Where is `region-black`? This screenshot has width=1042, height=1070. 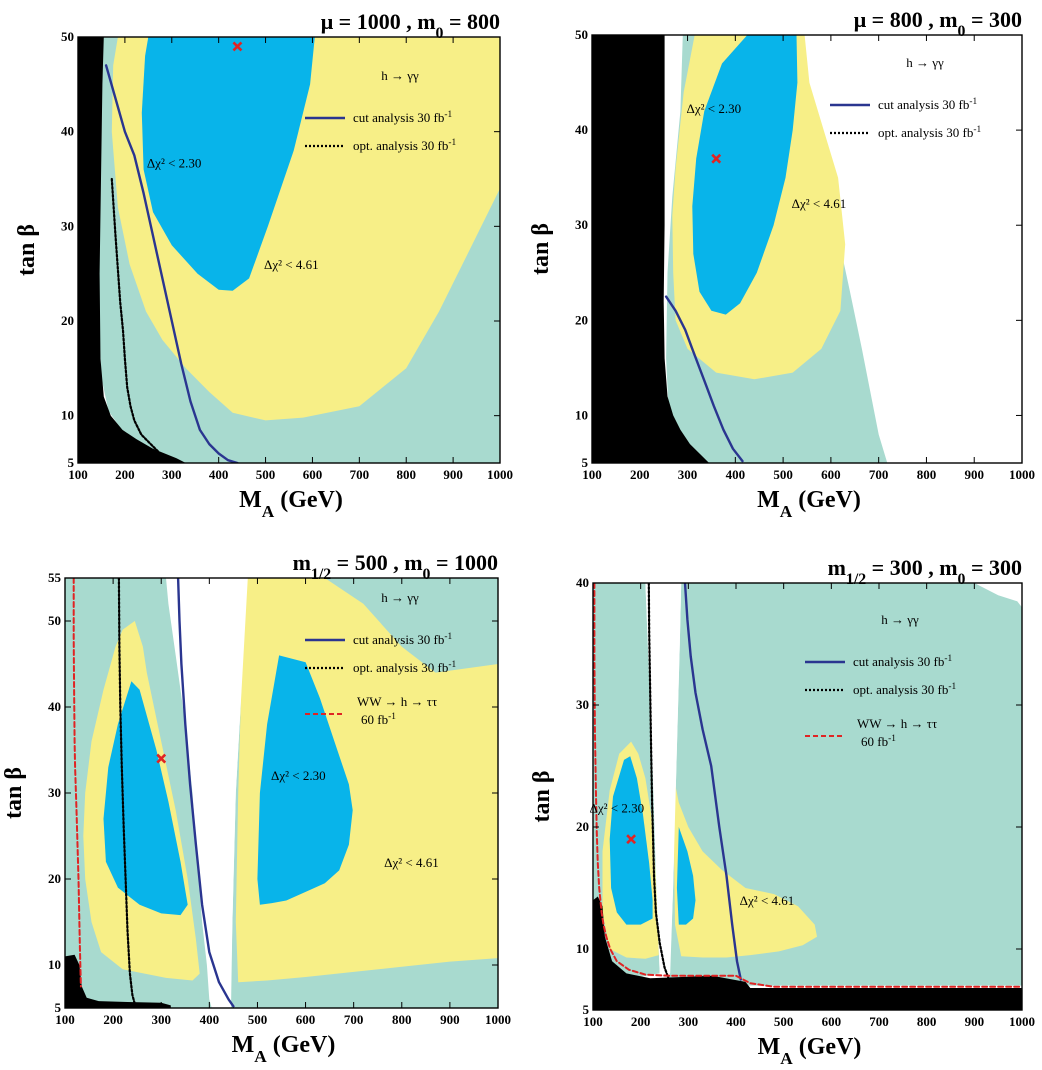 region-black is located at coordinates (651, 249).